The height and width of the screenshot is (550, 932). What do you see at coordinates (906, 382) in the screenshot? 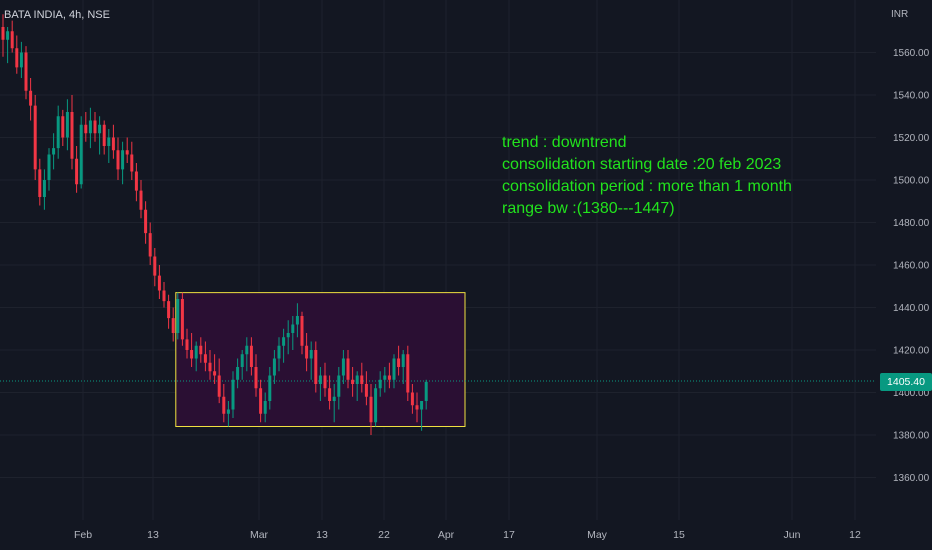
I see `last-price-badge: 1405.40` at bounding box center [906, 382].